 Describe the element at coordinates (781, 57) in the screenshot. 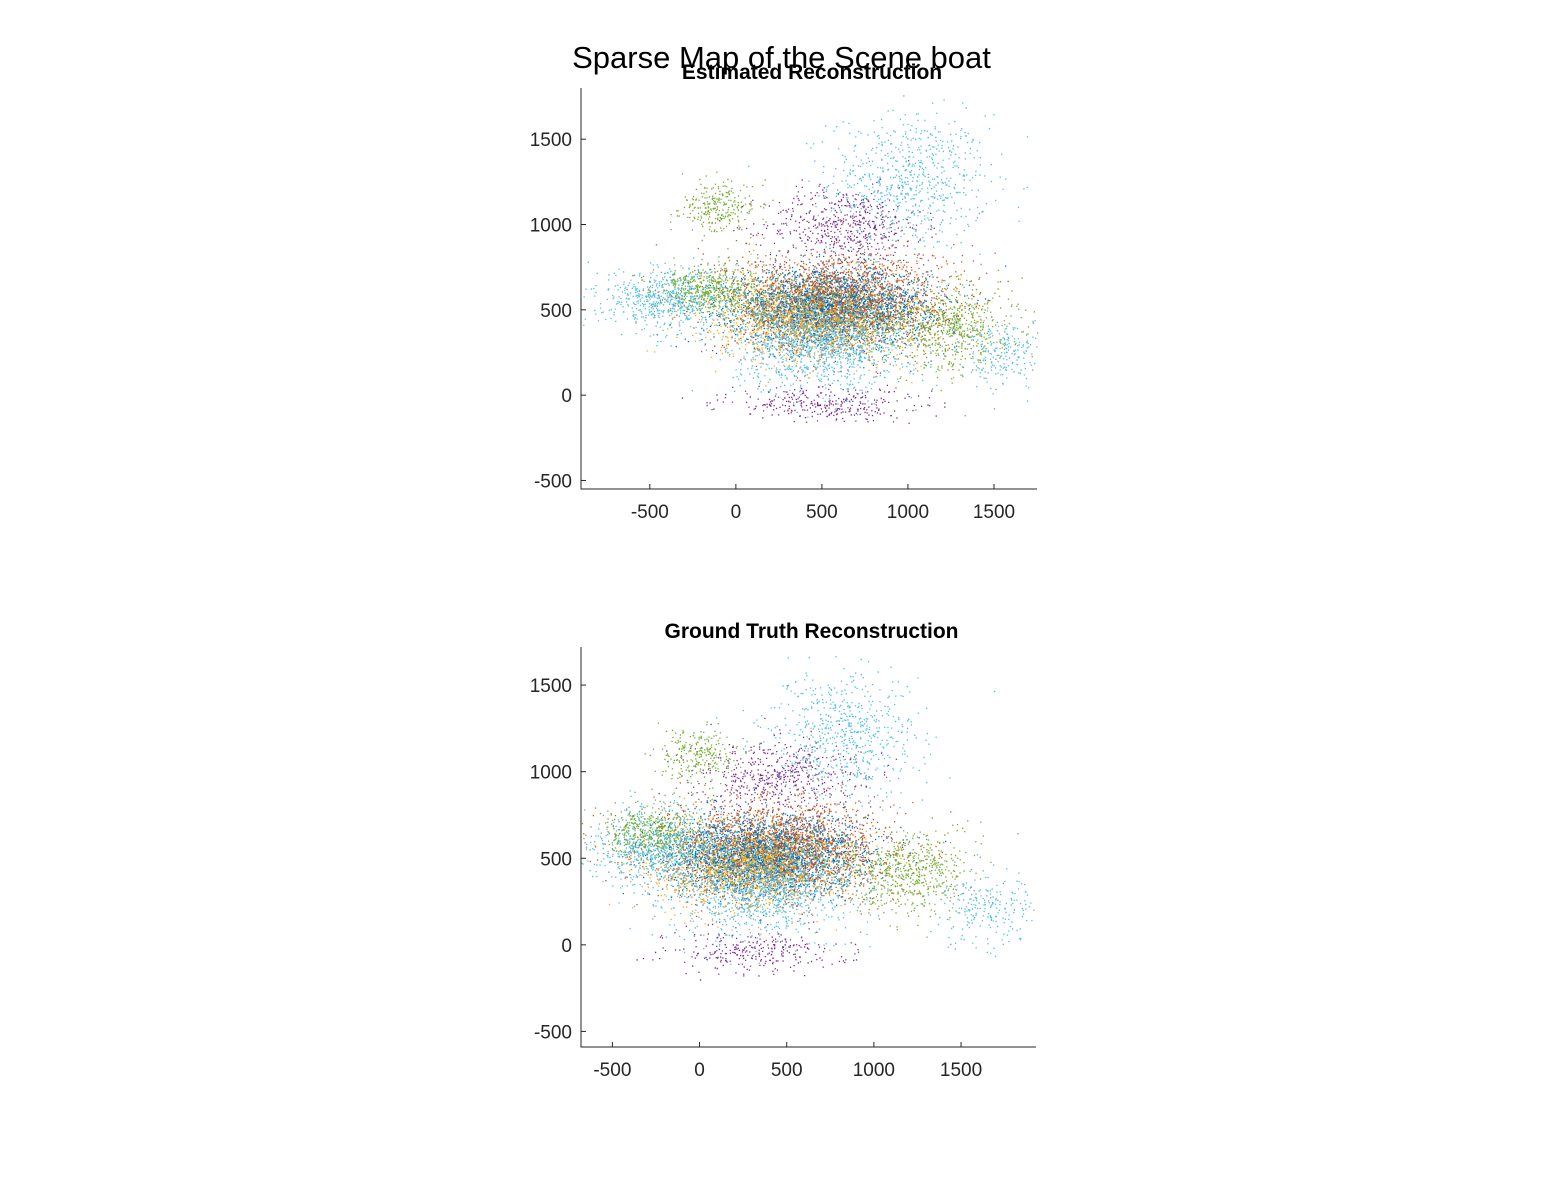

I see `figure-title: Sparse Map of the Scene boat` at that location.